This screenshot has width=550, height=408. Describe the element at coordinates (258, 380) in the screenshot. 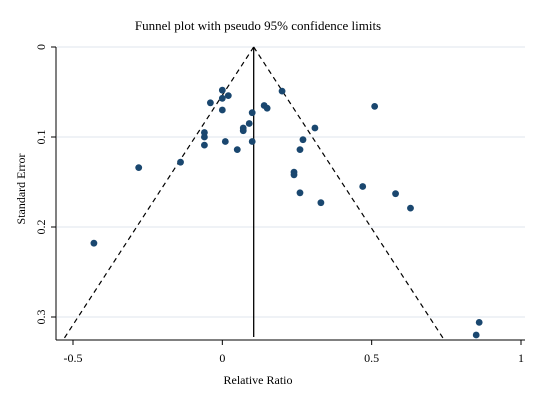

I see `x-axis-label: Relative Ratio` at that location.